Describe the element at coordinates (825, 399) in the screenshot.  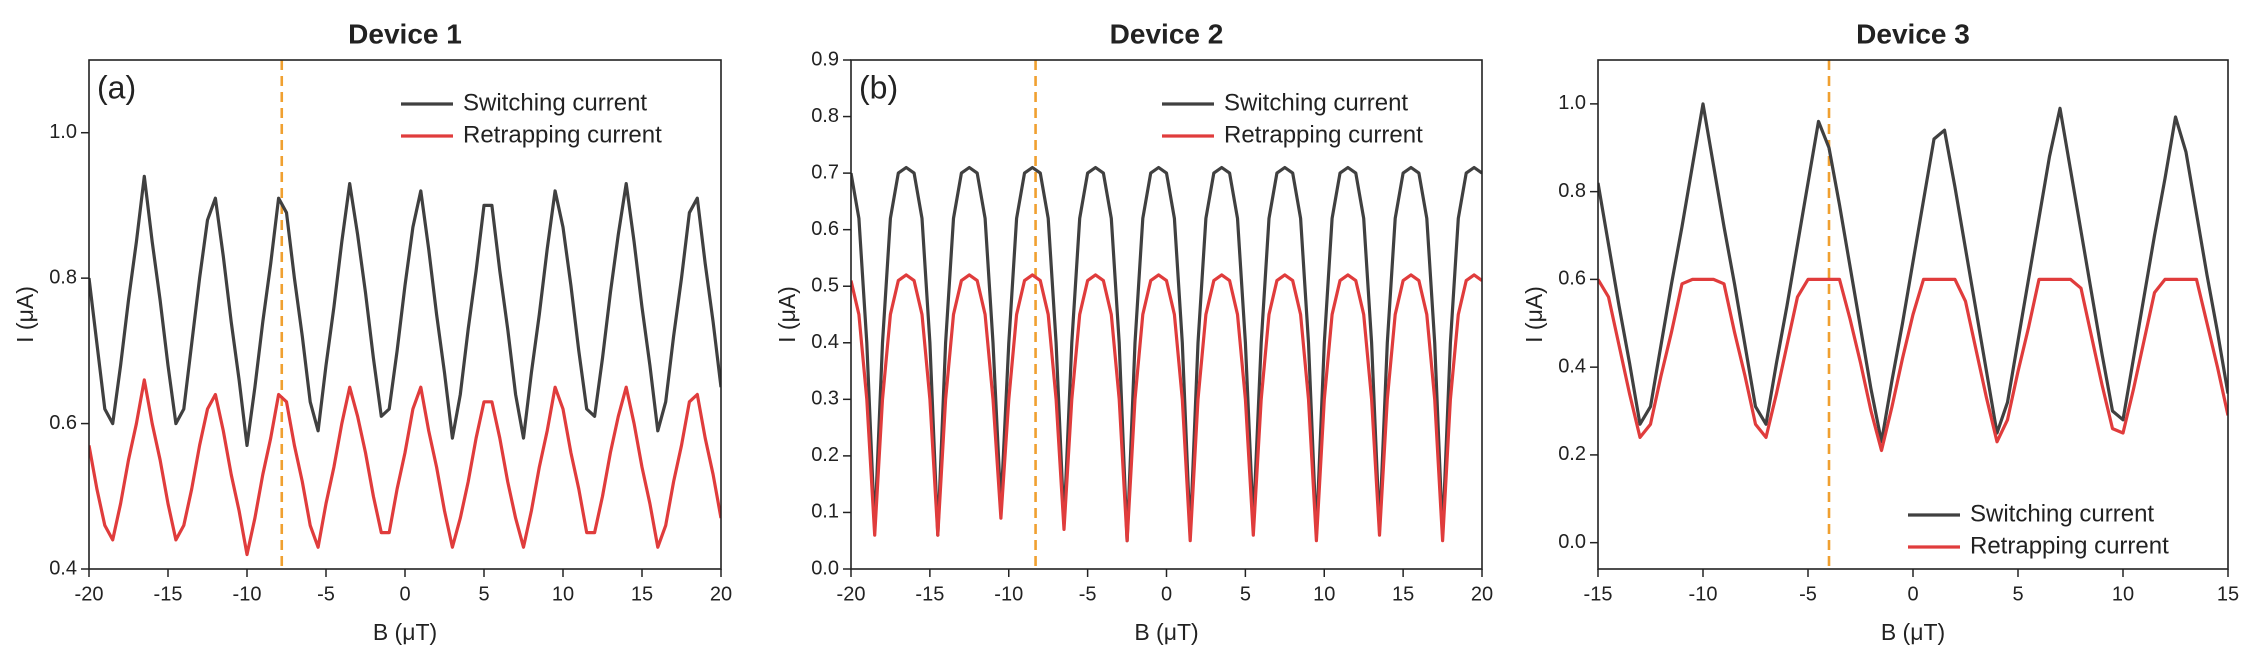
I see `y-tick-label: 0.3` at that location.